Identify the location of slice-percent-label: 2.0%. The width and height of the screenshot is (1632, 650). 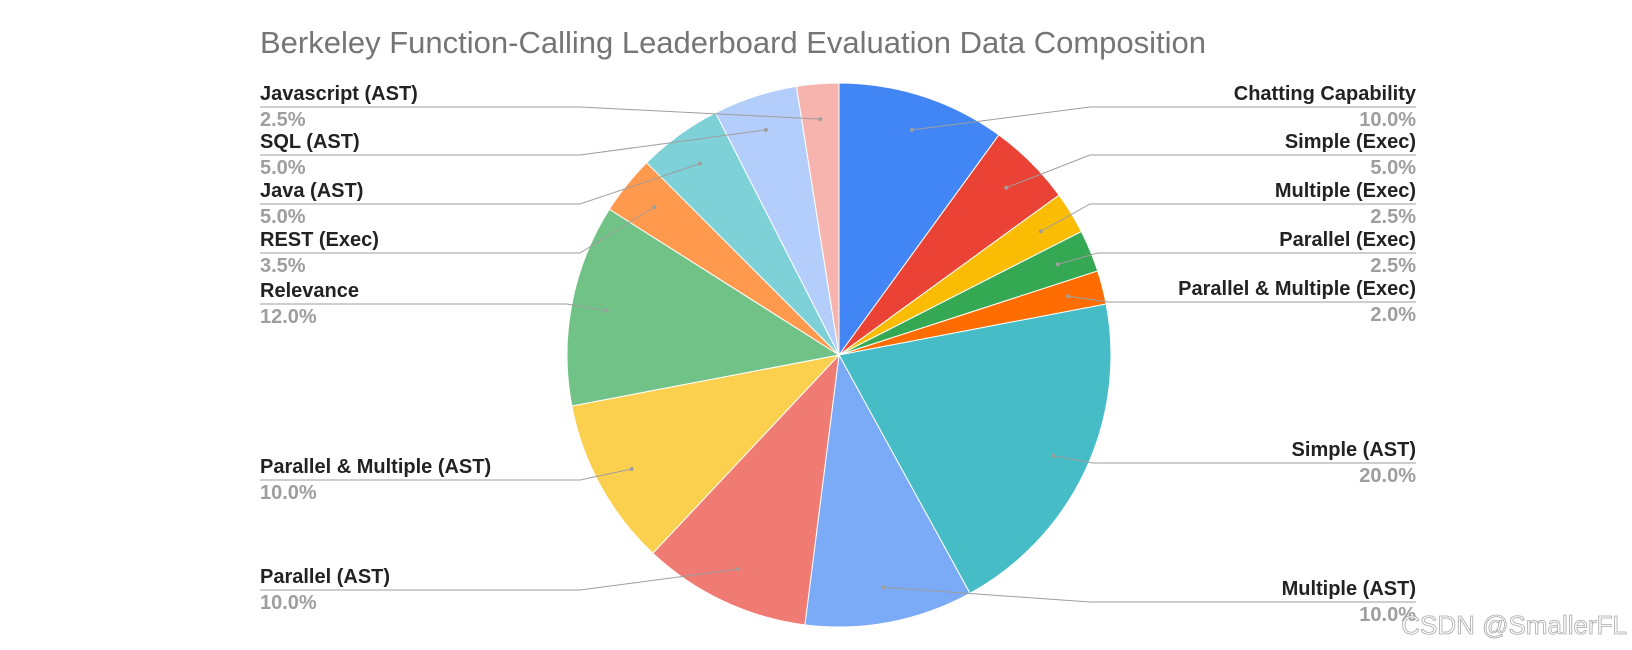
(1393, 315).